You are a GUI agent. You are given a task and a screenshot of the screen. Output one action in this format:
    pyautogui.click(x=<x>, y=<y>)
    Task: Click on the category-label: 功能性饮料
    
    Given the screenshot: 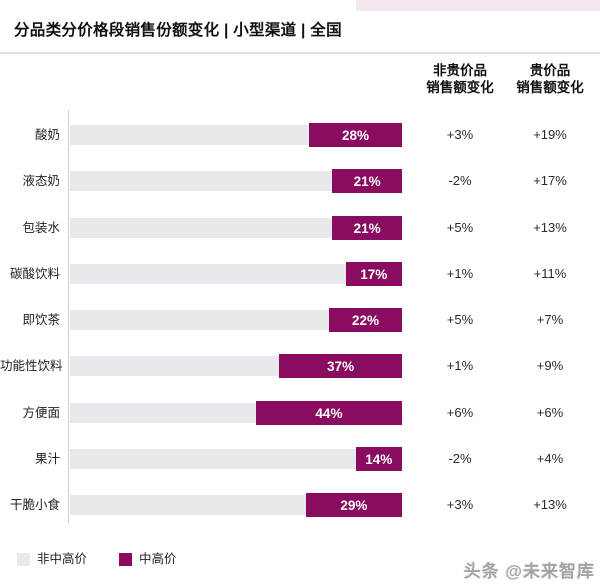 What is the action you would take?
    pyautogui.click(x=31, y=366)
    